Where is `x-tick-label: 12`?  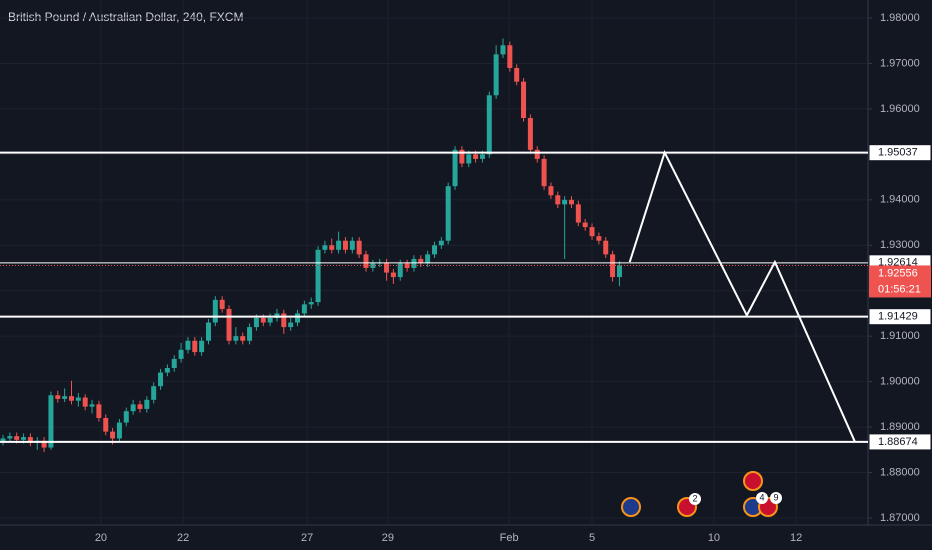 x-tick-label: 12 is located at coordinates (796, 538).